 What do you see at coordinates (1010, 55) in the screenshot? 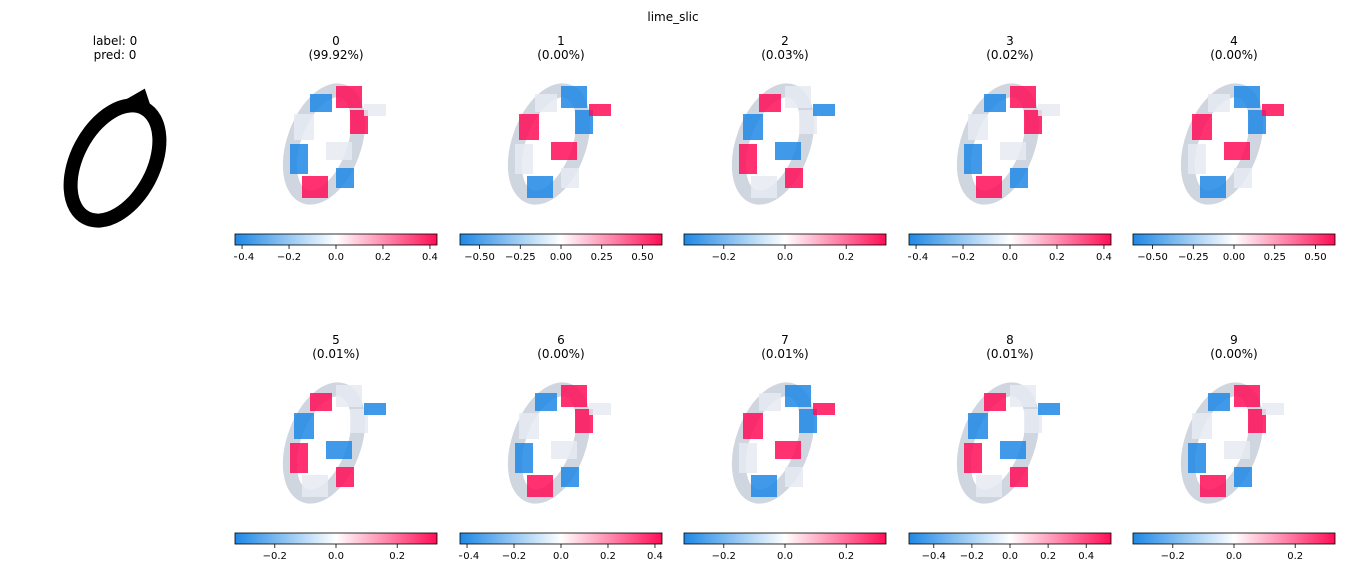
I see `panel-probability: (0.02%)` at bounding box center [1010, 55].